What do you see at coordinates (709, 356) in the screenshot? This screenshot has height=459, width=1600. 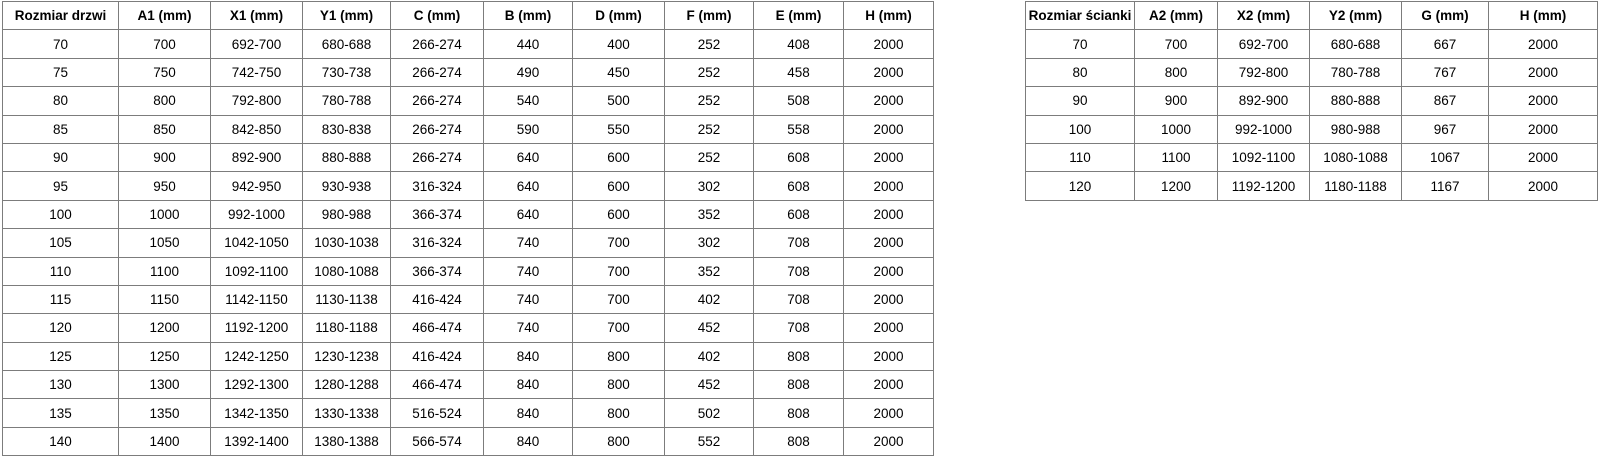 I see `table-cell: 402` at bounding box center [709, 356].